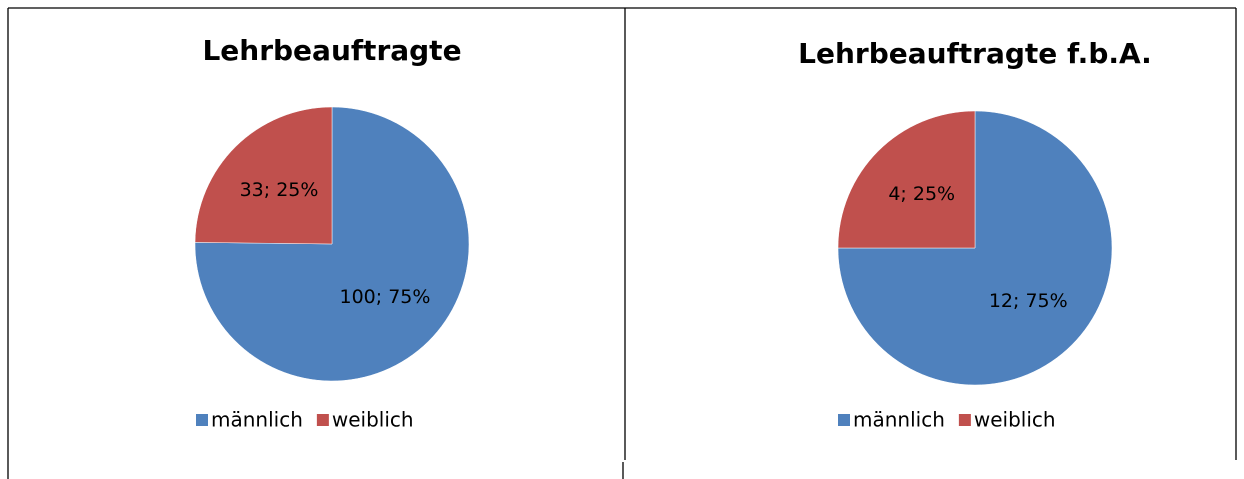 The height and width of the screenshot is (479, 1244). Describe the element at coordinates (921, 194) in the screenshot. I see `data-label: 4; 25%` at that location.